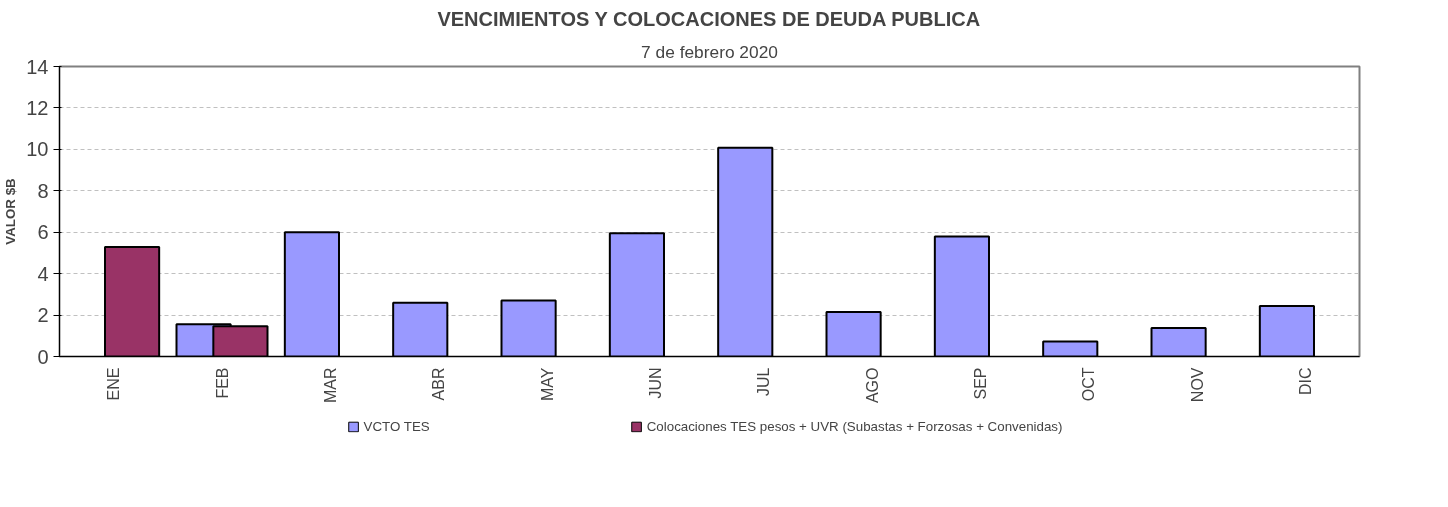 The width and height of the screenshot is (1448, 507). Describe the element at coordinates (1197, 385) in the screenshot. I see `x-tick-label: NOV` at that location.